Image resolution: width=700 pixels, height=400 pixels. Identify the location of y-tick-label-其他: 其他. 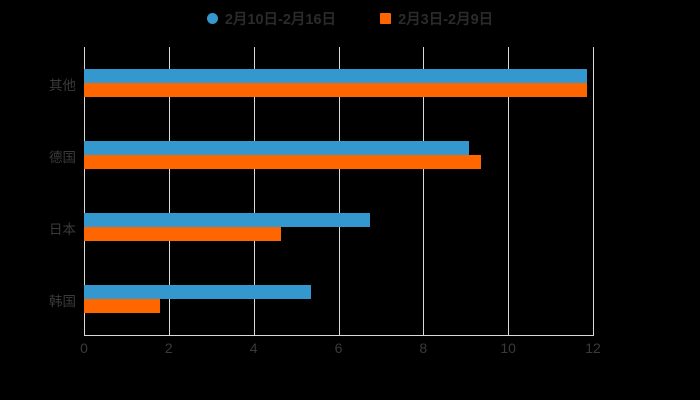
(62, 85).